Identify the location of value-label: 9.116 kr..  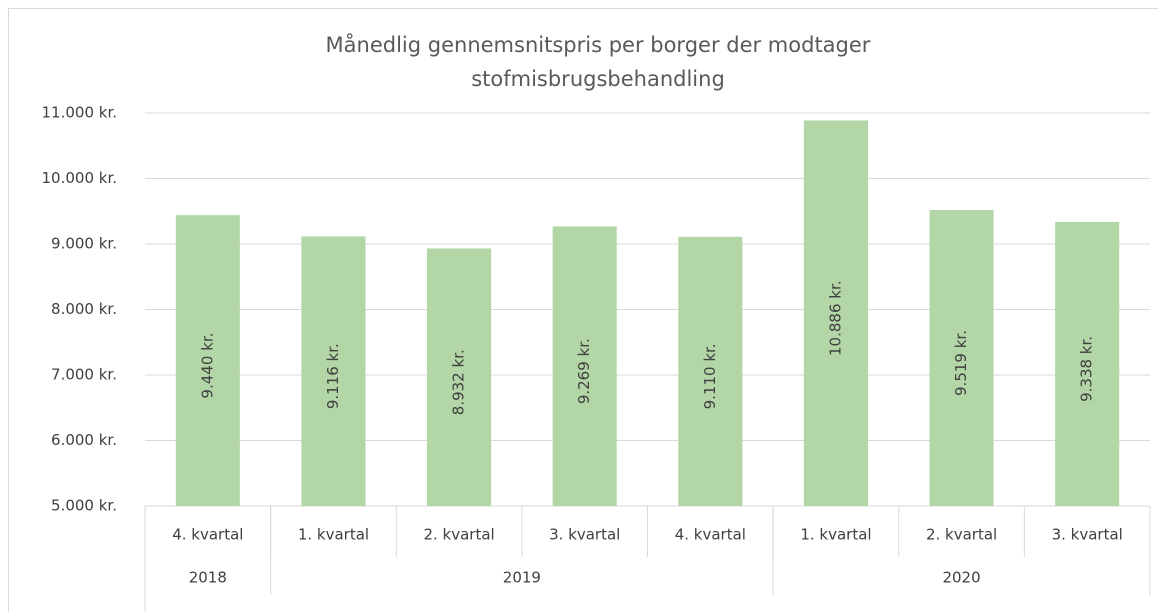
(333, 376).